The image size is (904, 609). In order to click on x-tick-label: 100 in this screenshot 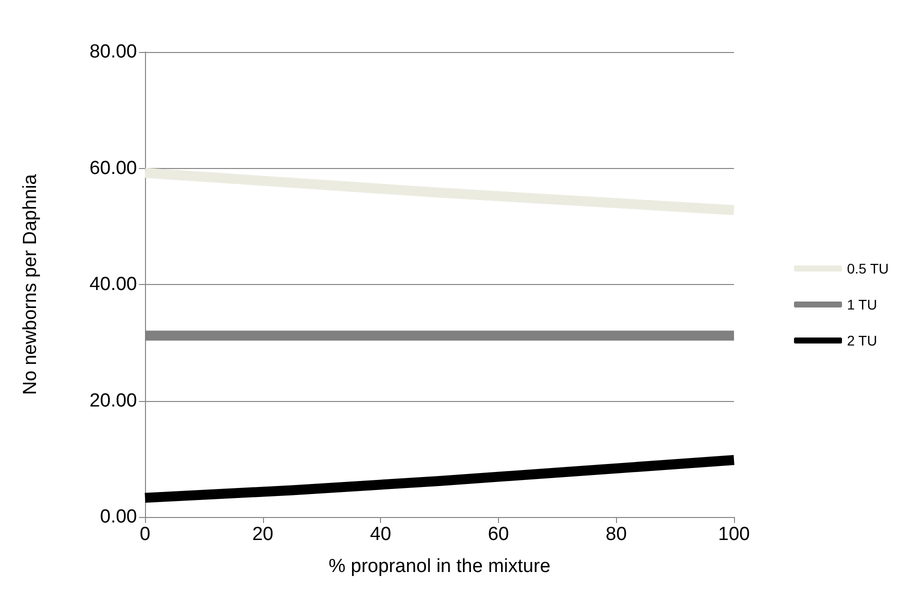, I will do `click(734, 534)`.